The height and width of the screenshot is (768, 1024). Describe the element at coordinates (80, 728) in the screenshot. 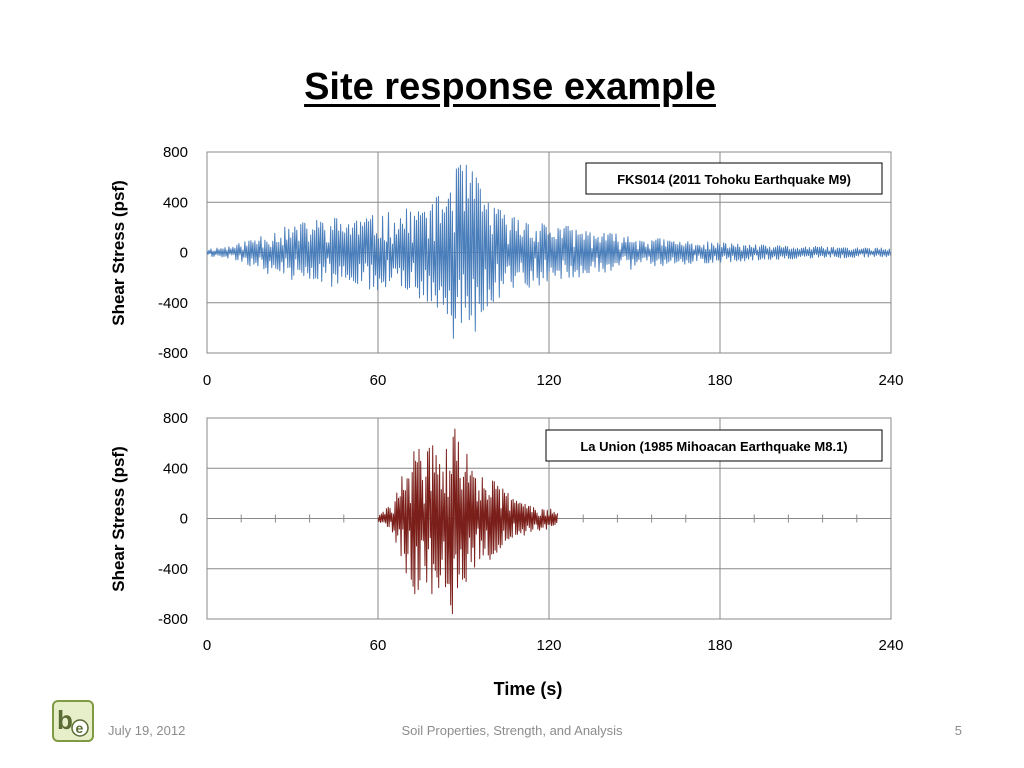

I see `svg-text: e` at that location.